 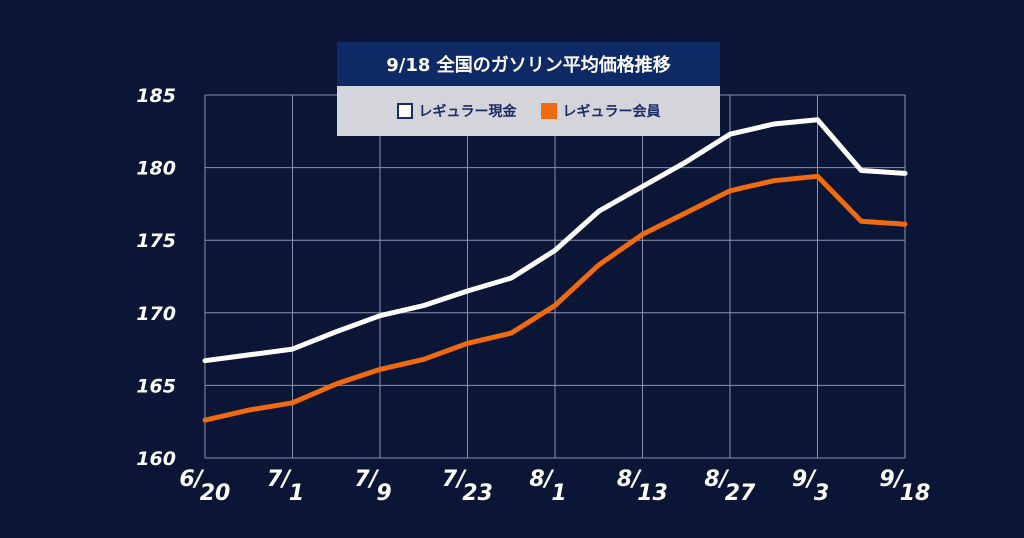 I want to click on legend-items: レギュラー現金 レギュラー会員, so click(x=528, y=111).